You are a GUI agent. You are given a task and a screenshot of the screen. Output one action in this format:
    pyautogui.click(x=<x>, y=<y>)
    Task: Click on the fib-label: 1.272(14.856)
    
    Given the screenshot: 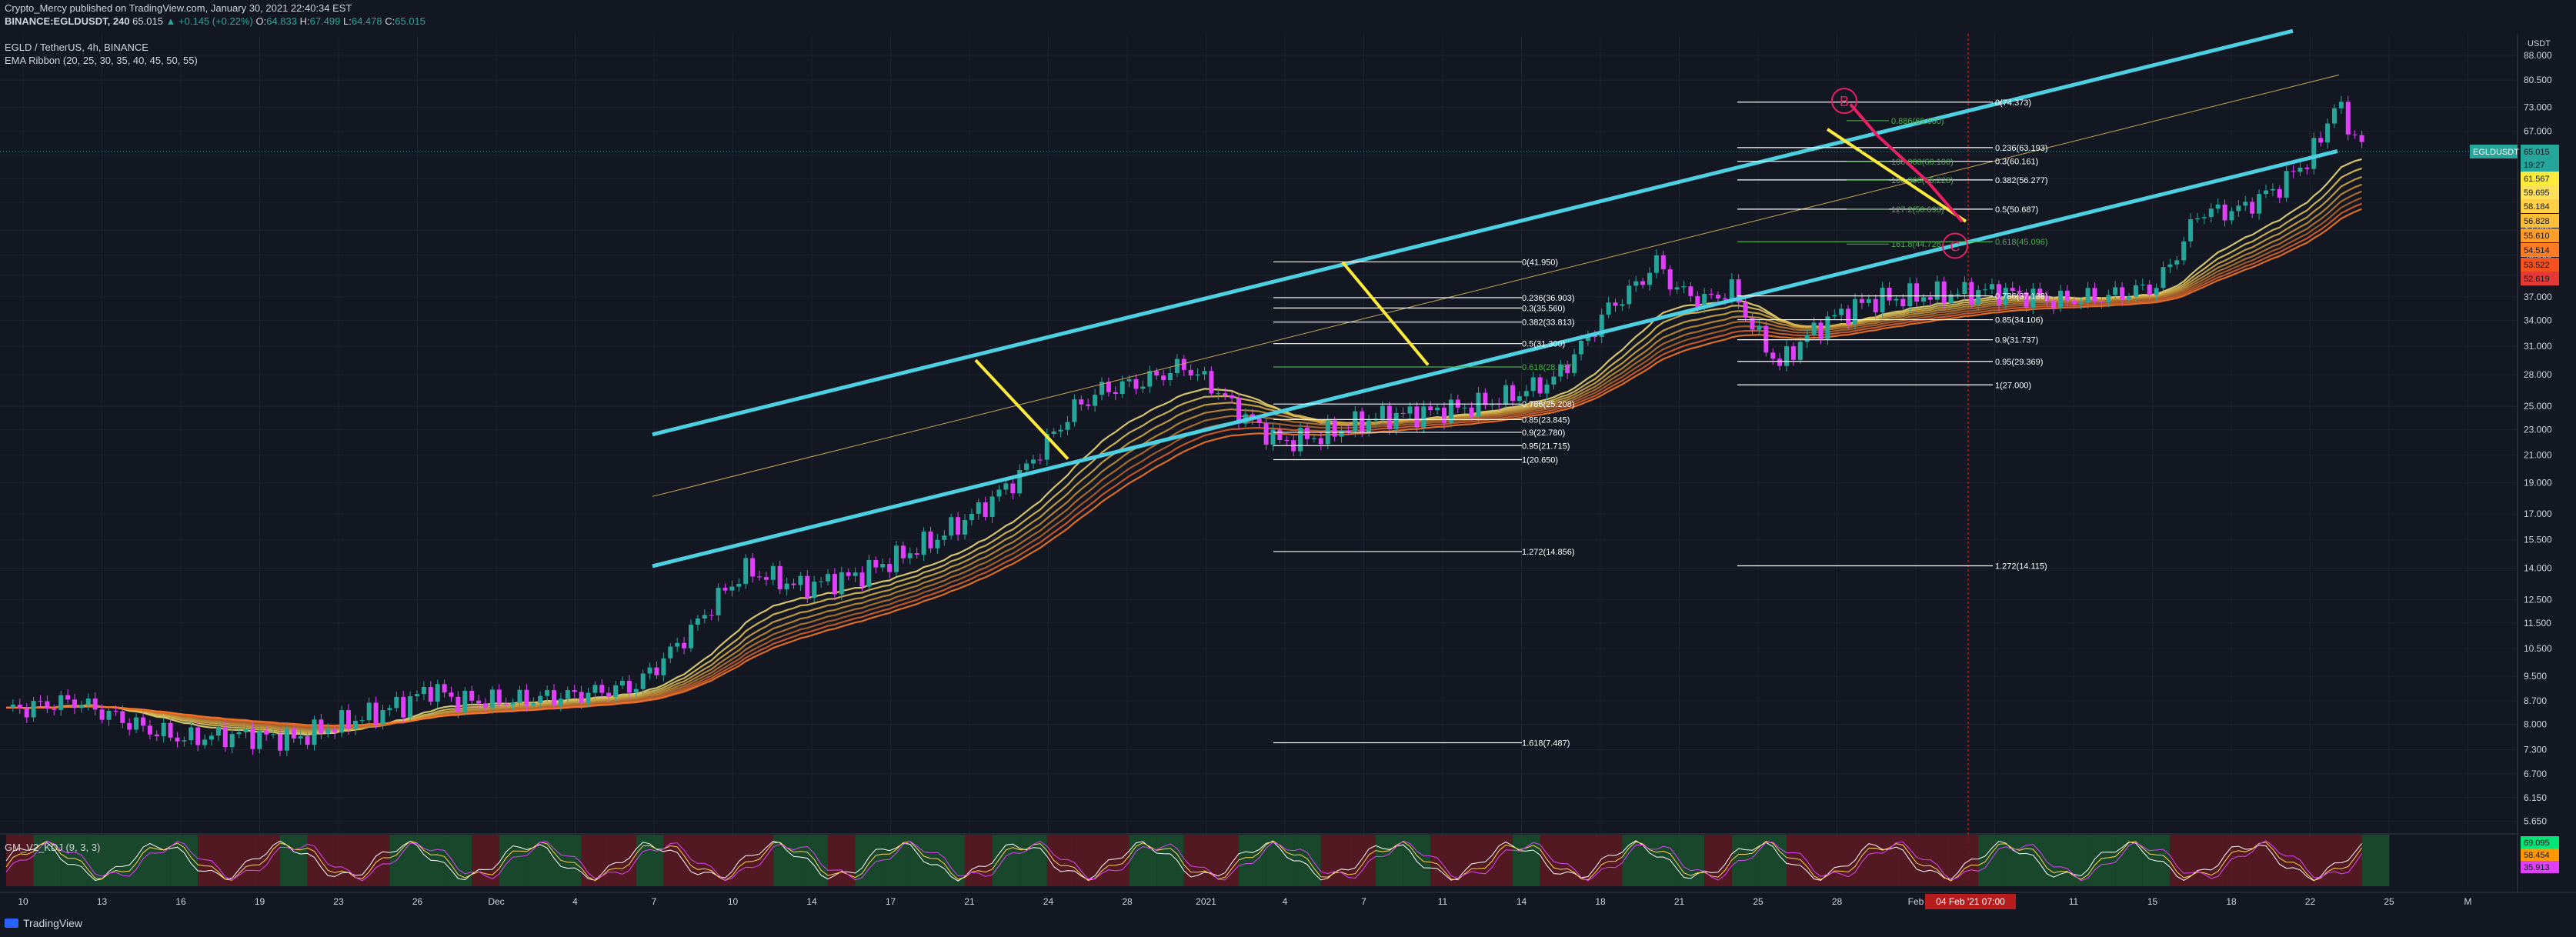 What is the action you would take?
    pyautogui.click(x=1549, y=553)
    